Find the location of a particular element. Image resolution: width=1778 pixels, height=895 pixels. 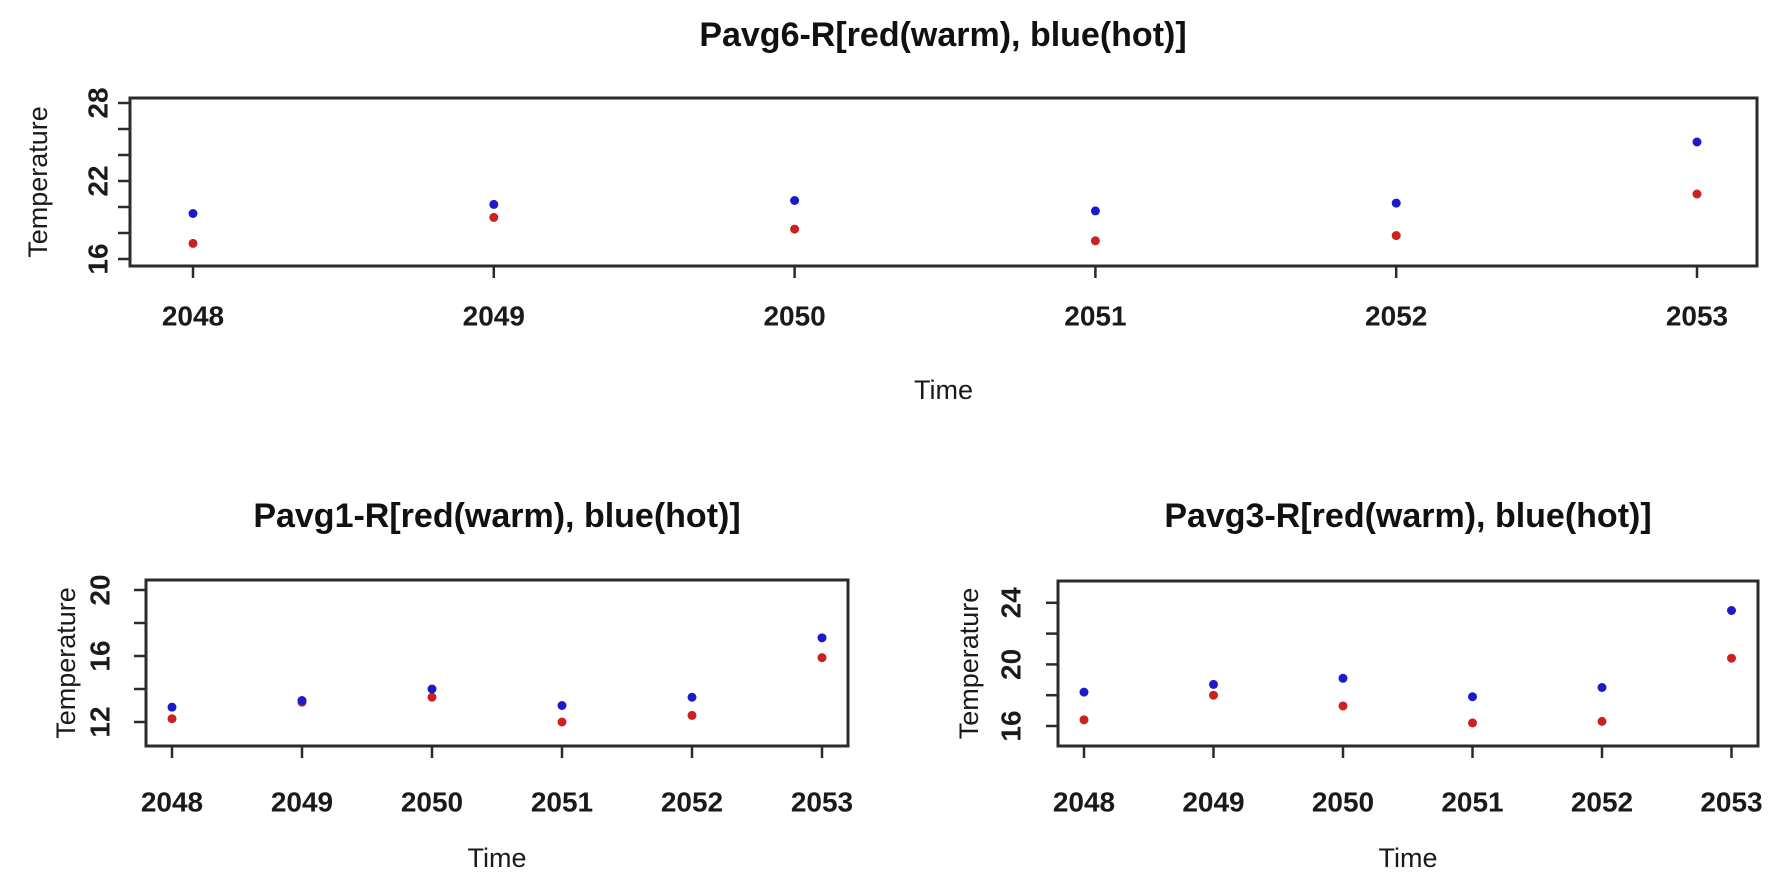

y-tick-label: 28 is located at coordinates (98, 102).